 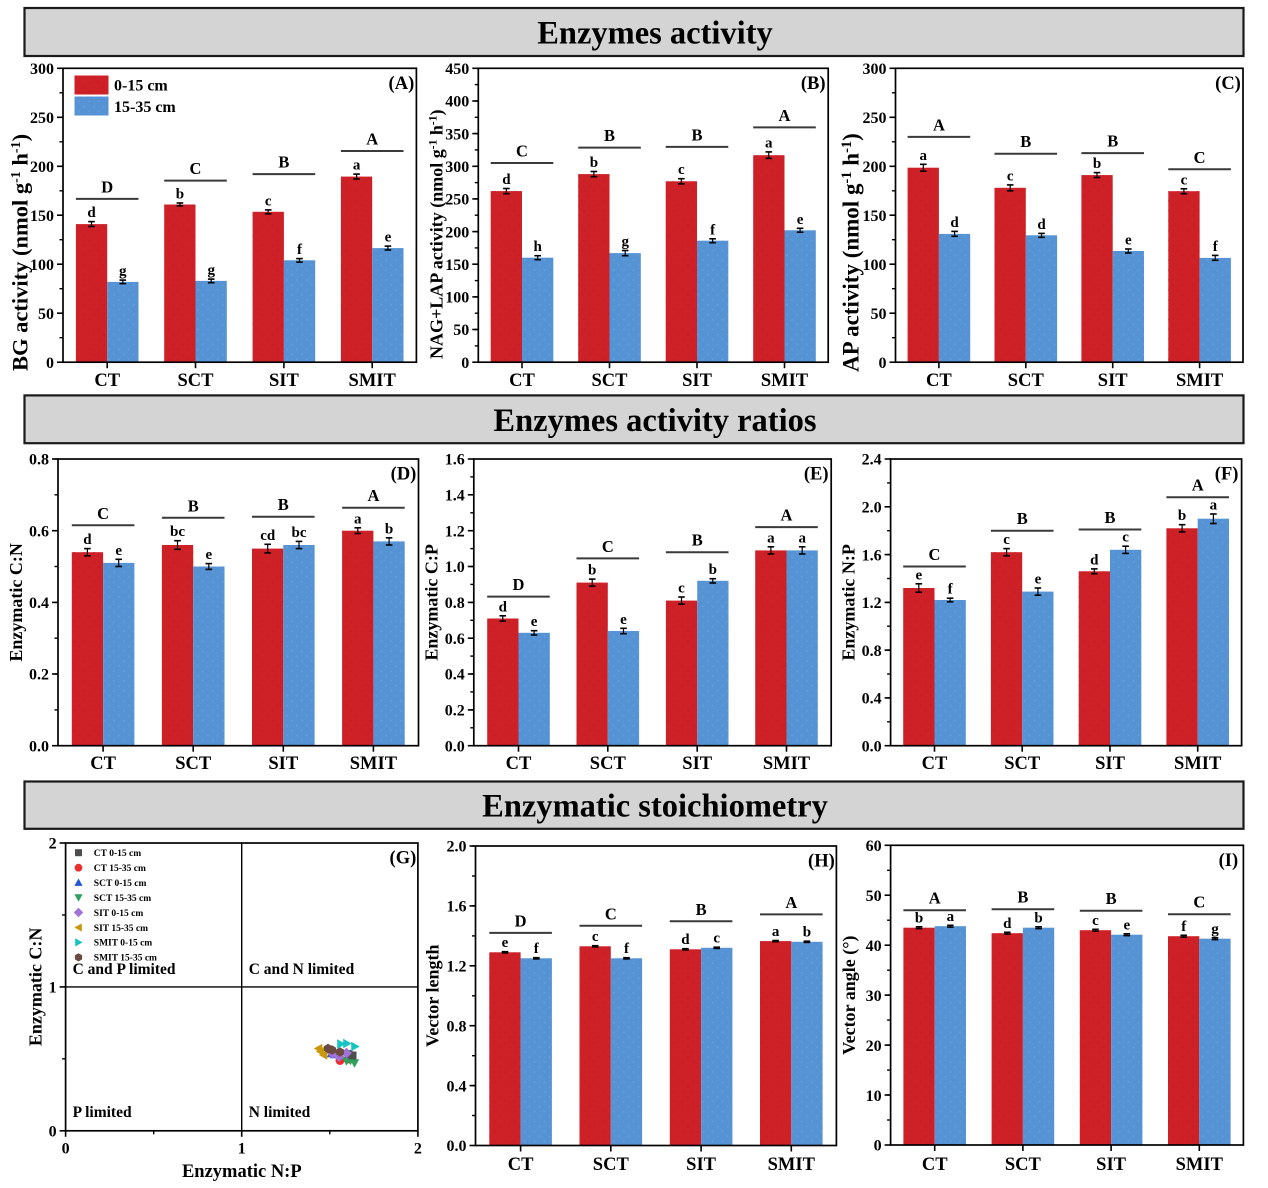 I want to click on svg-text: (G), so click(x=403, y=859).